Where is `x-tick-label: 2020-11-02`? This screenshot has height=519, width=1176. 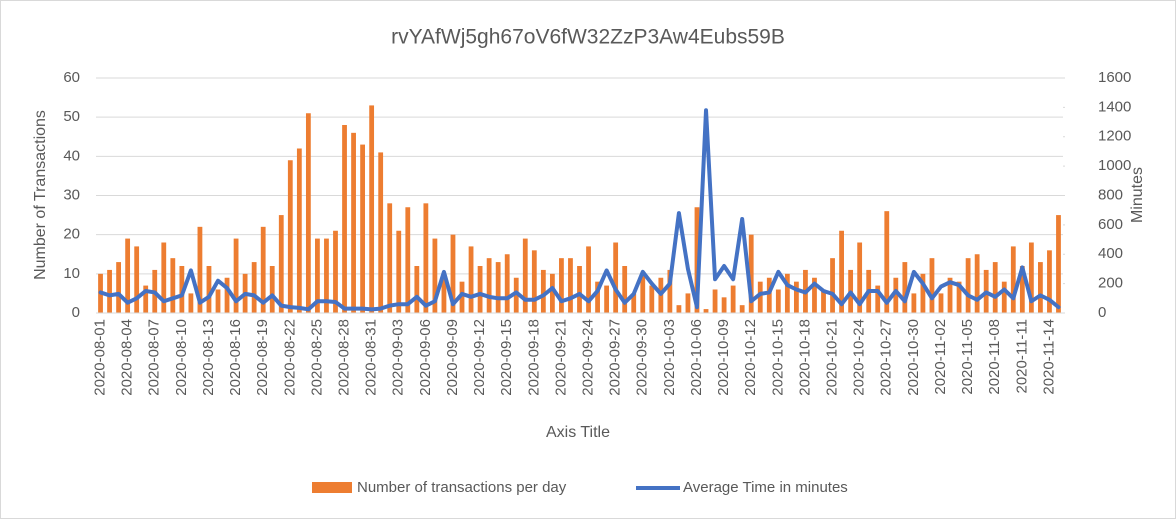
x-tick-label: 2020-11-02 is located at coordinates (940, 357).